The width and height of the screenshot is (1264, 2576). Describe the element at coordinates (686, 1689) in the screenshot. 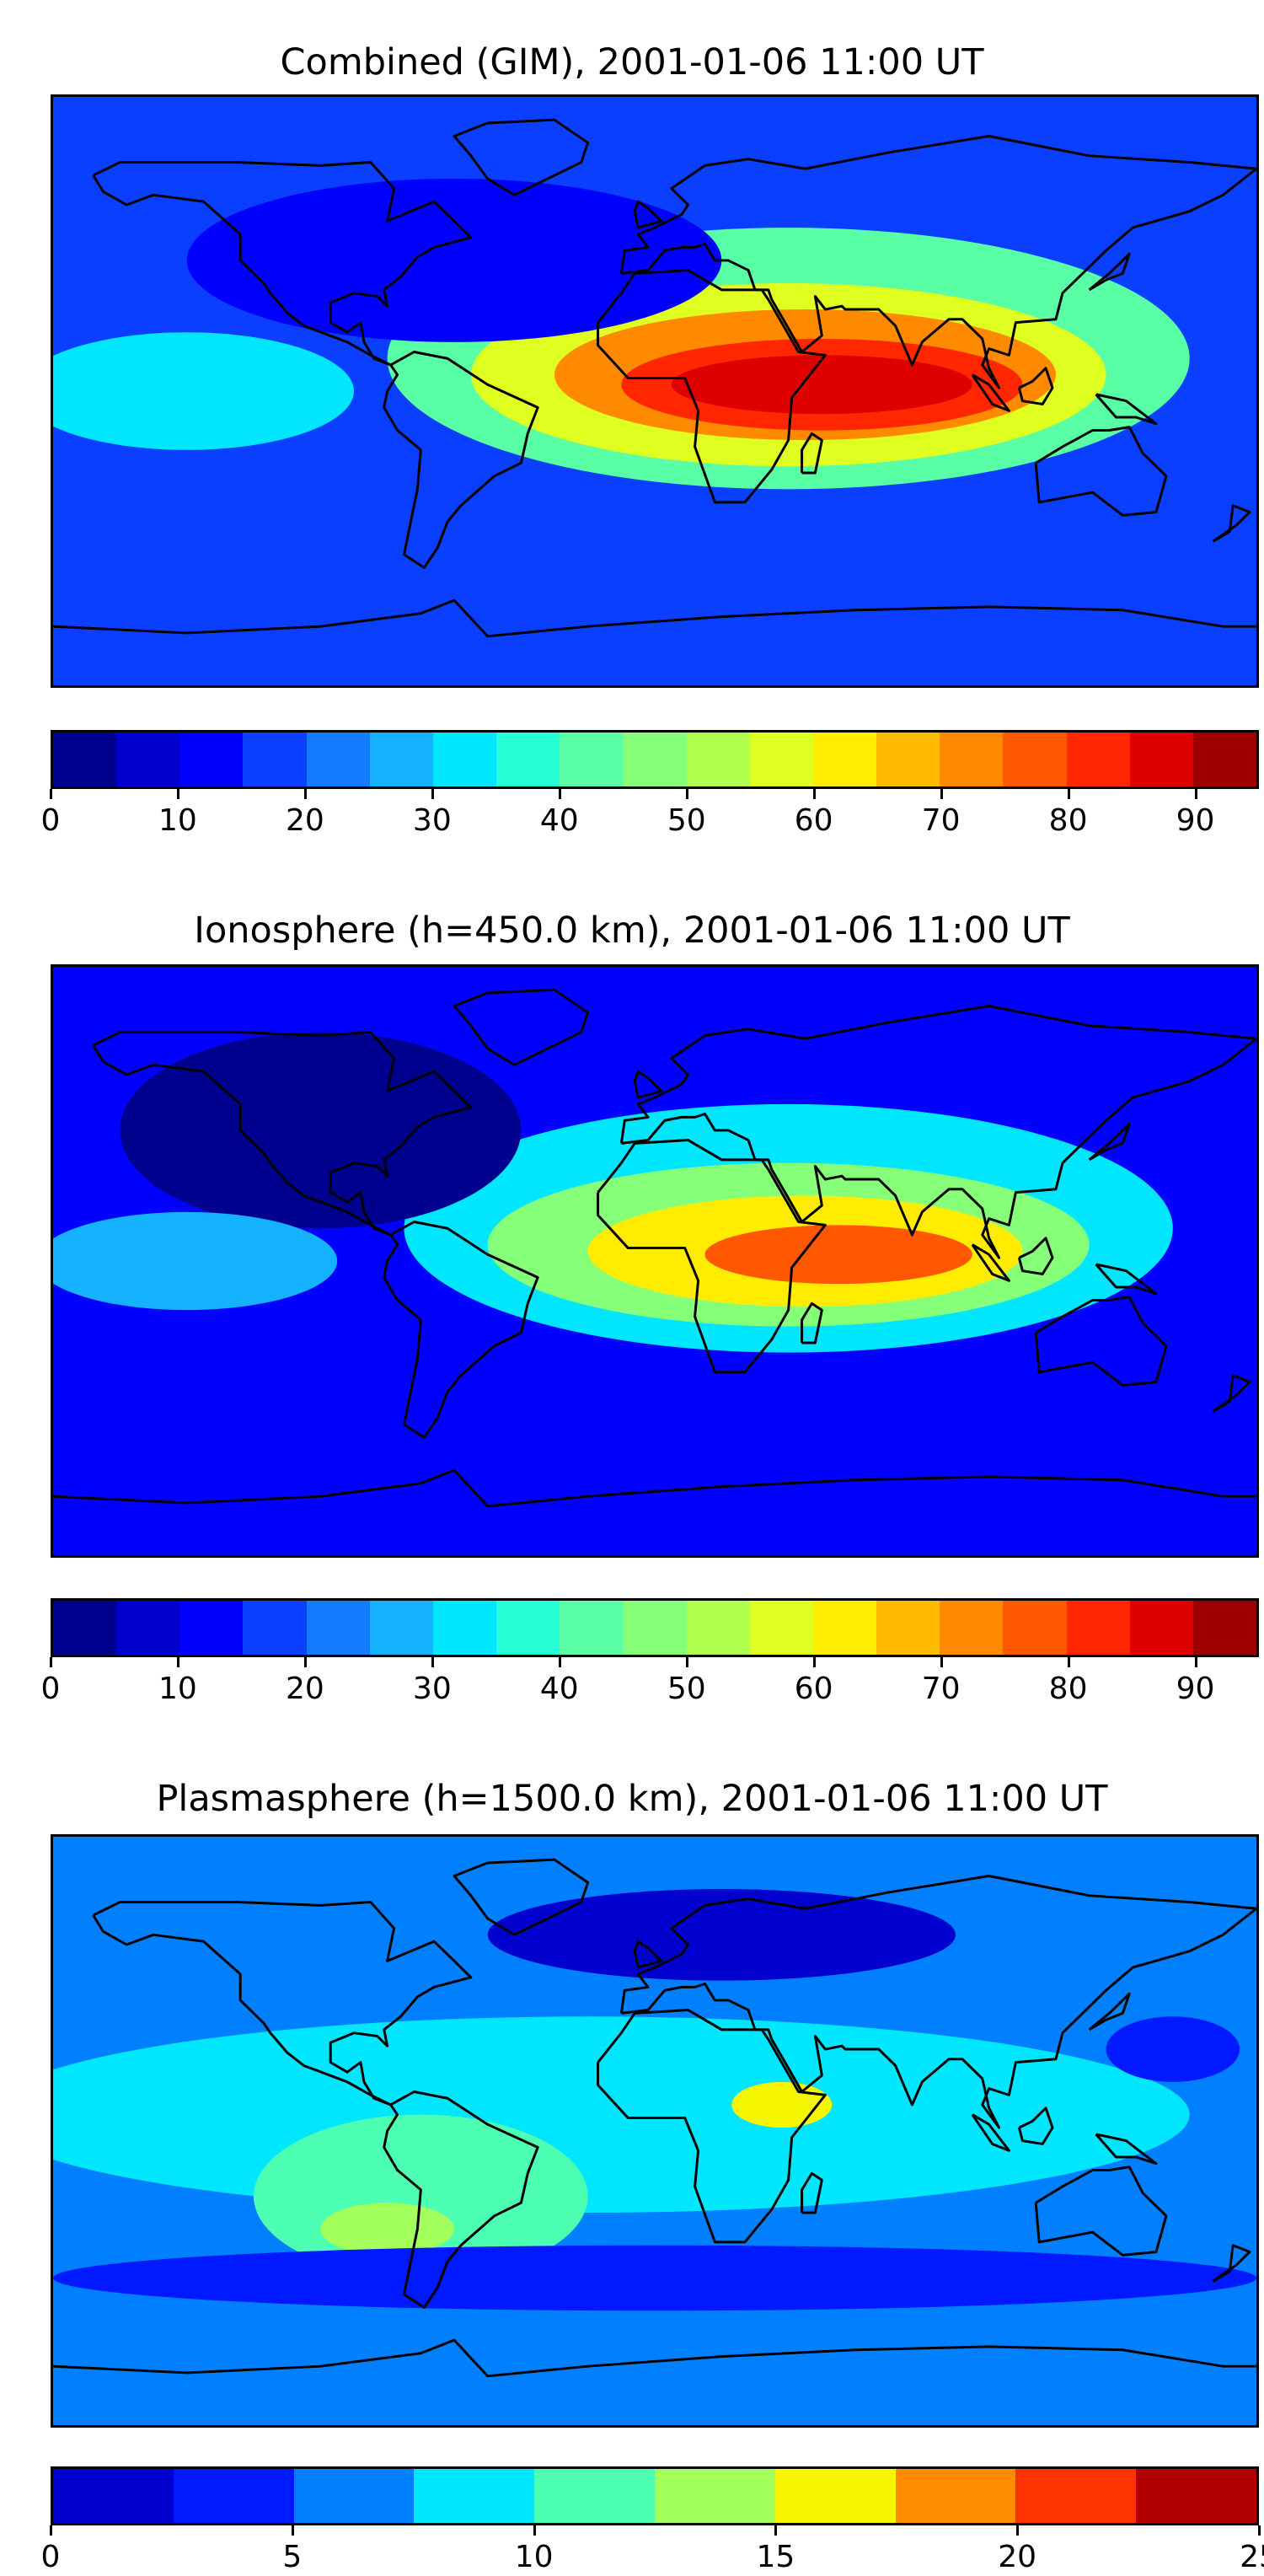

I see `colorbar-tick-label: 50` at that location.